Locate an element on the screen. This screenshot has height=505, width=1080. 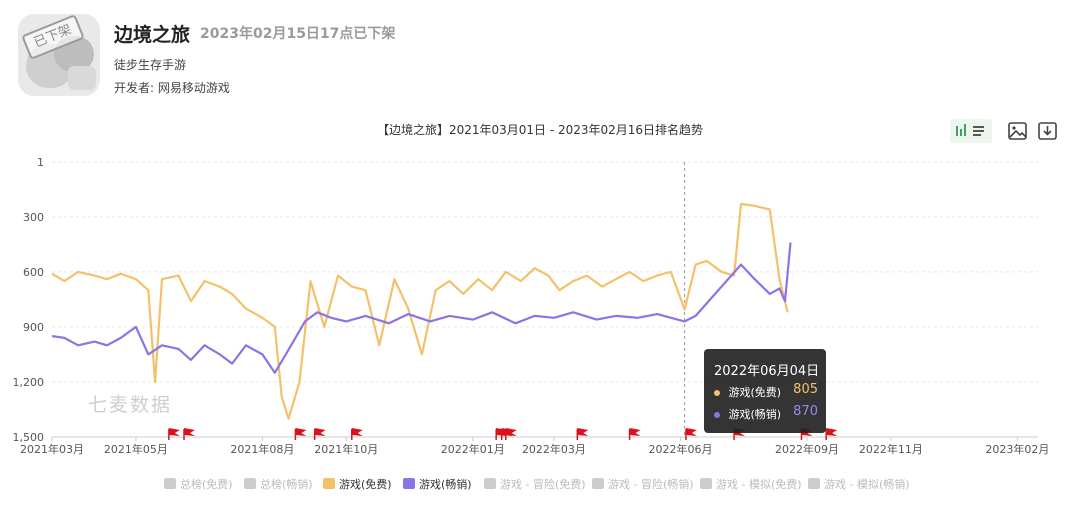
legend-label: 游戏(免费) is located at coordinates (365, 484).